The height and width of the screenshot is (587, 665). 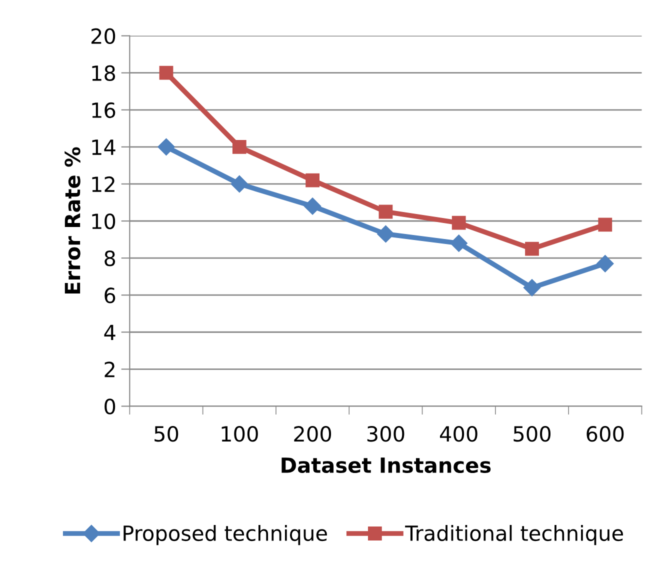 I want to click on legend-label: Traditional technique, so click(x=514, y=535).